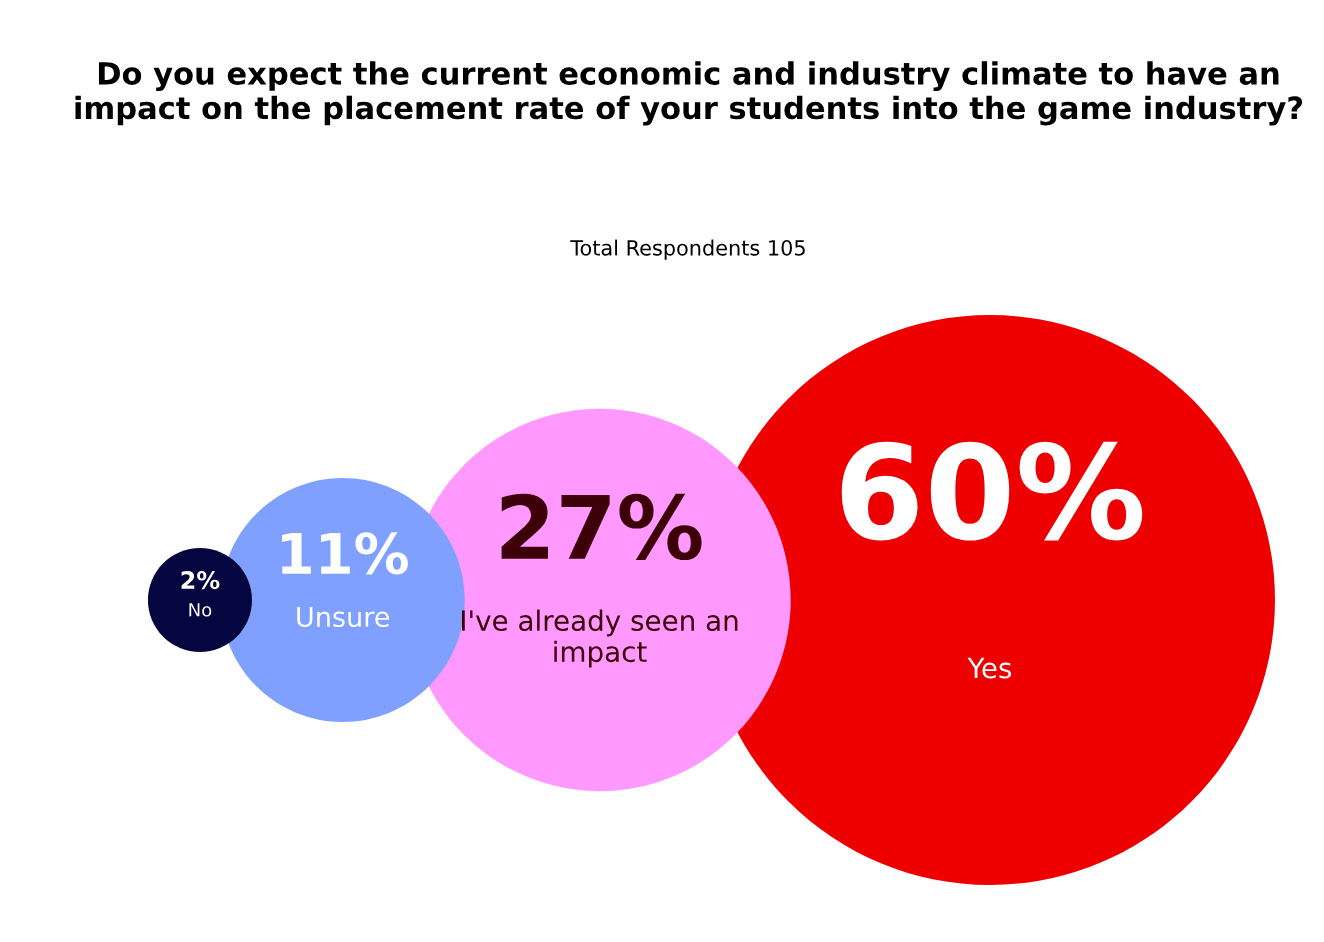  I want to click on category-label: Unsure, so click(343, 617).